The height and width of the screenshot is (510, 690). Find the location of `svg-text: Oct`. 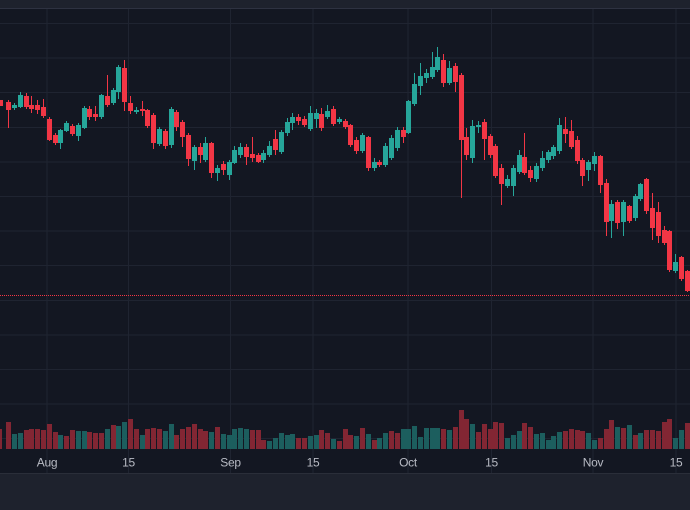

svg-text: Oct is located at coordinates (408, 463).